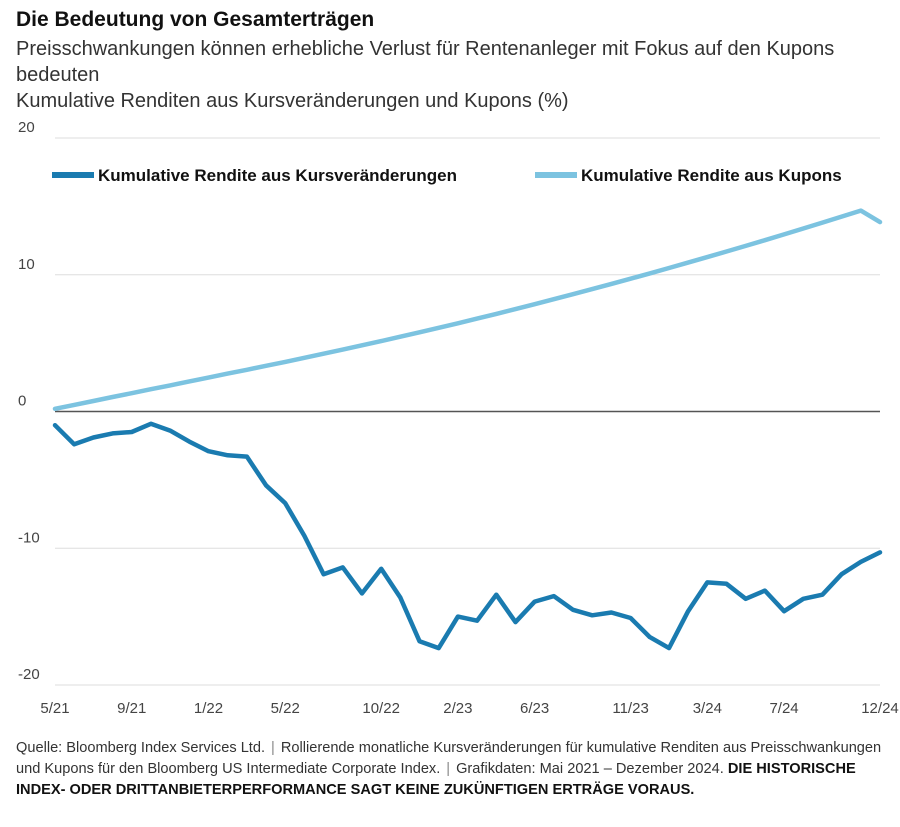  Describe the element at coordinates (534, 708) in the screenshot. I see `x-tick-label: 6/23` at that location.